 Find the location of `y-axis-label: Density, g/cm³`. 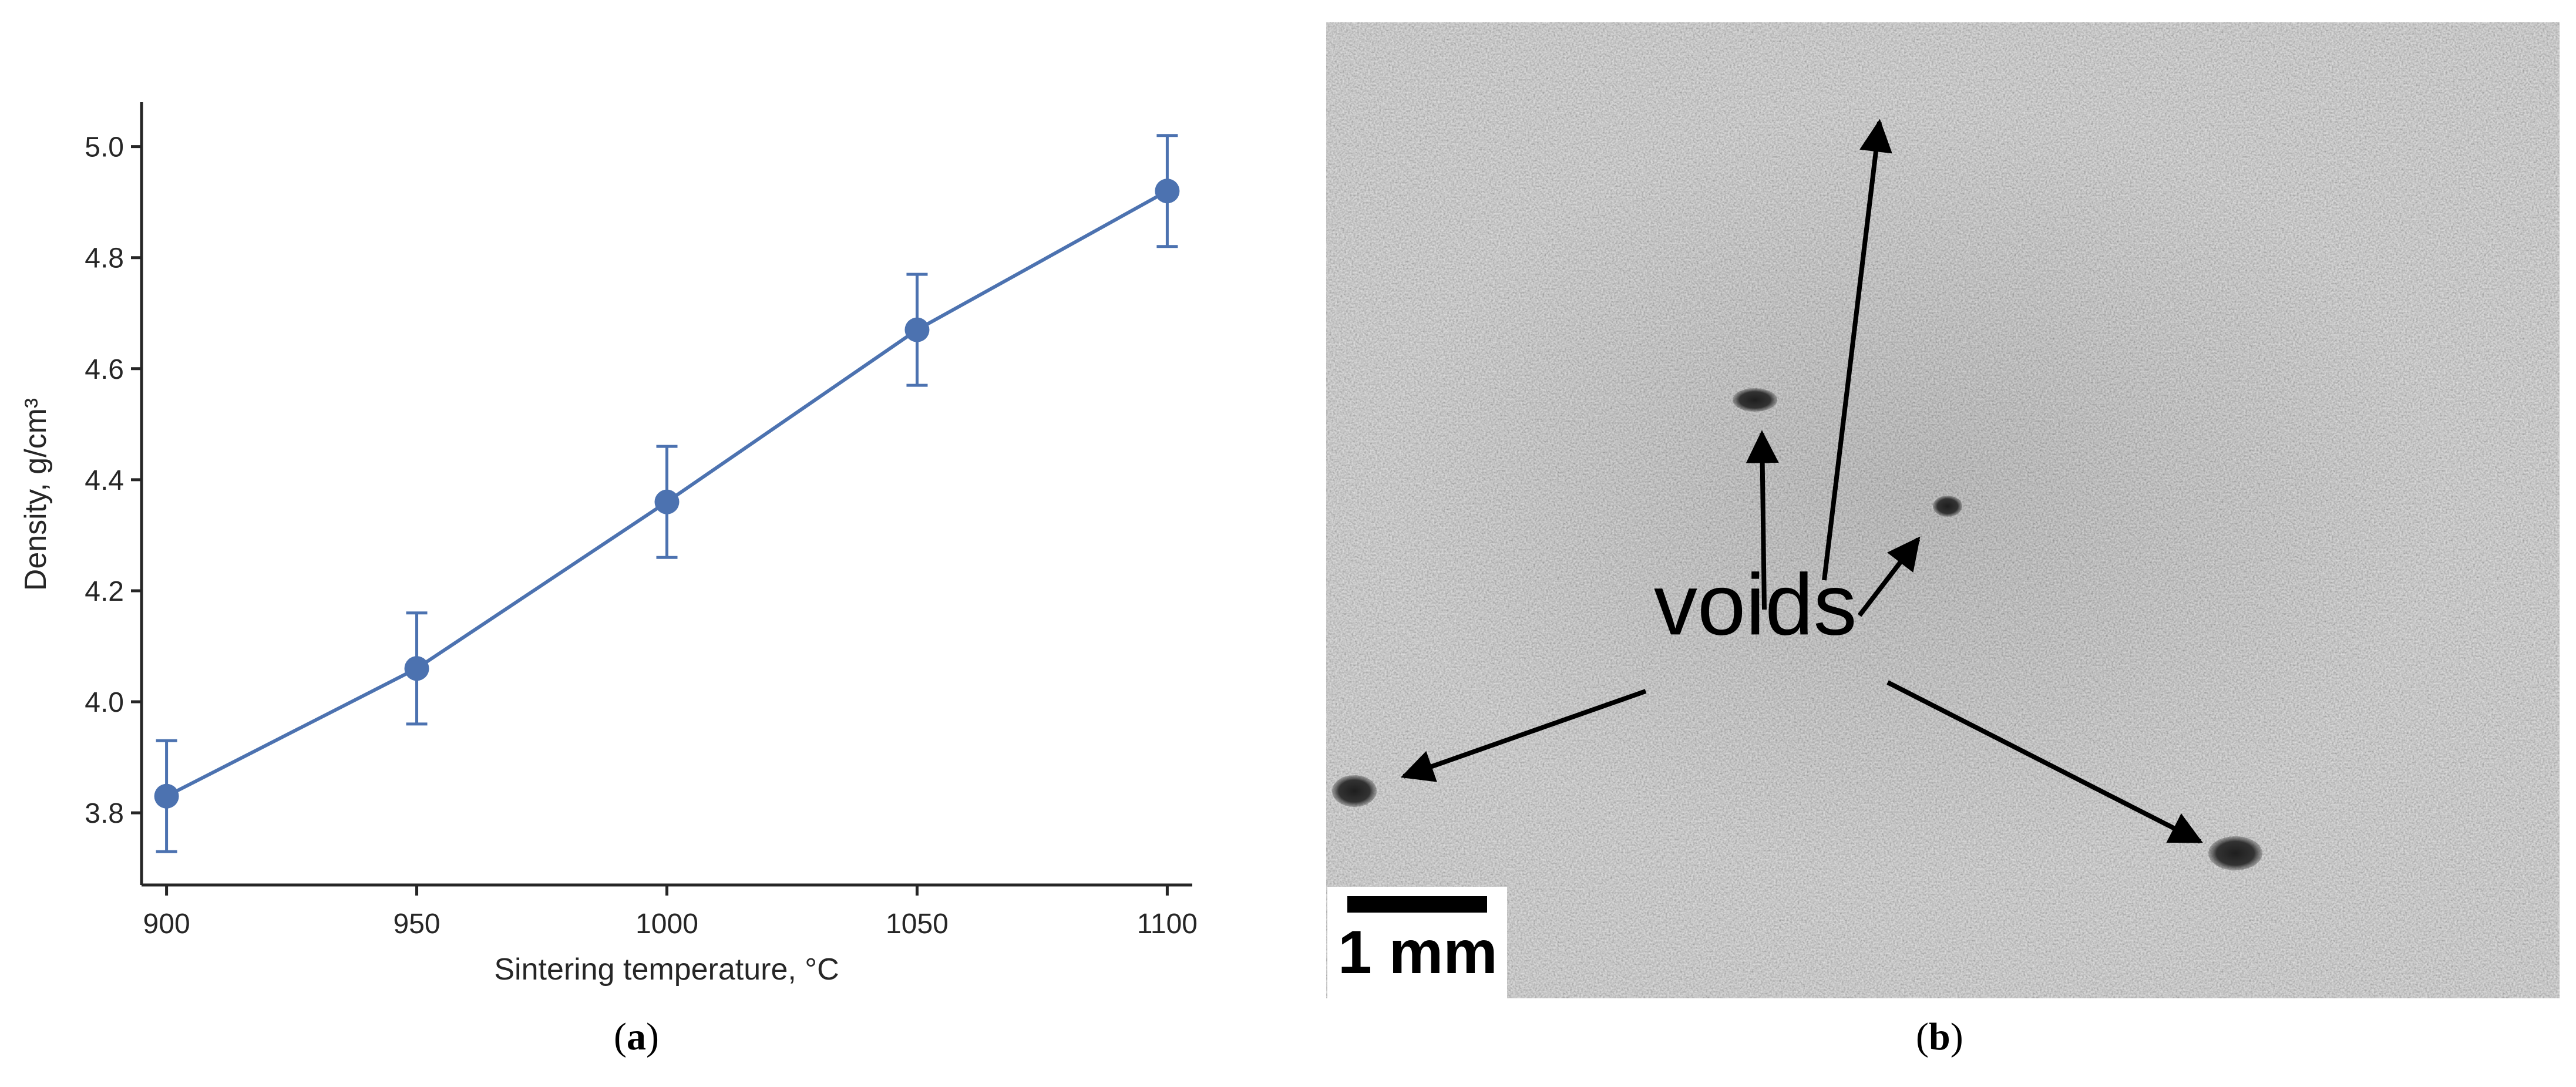

y-axis-label: Density, g/cm³ is located at coordinates (36, 494).